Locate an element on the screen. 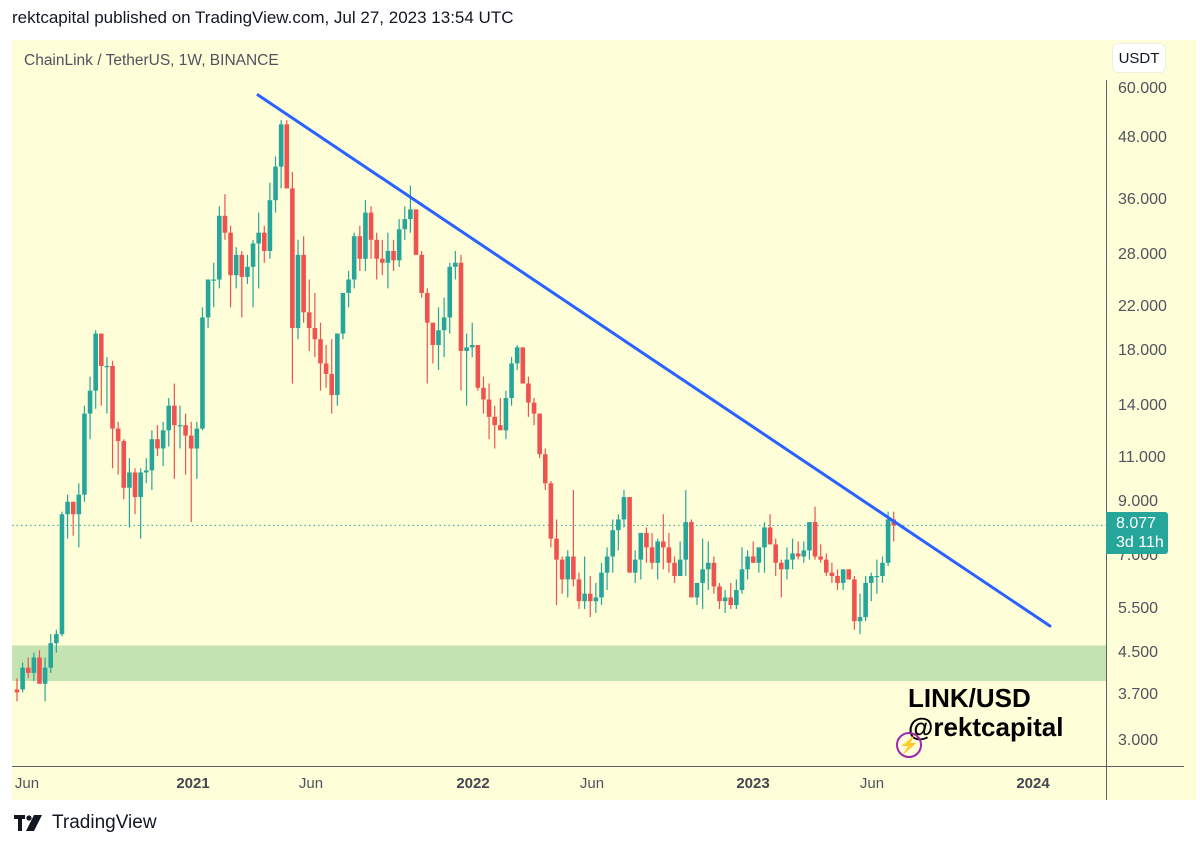  last-price-value: 8.077 is located at coordinates (1136, 523).